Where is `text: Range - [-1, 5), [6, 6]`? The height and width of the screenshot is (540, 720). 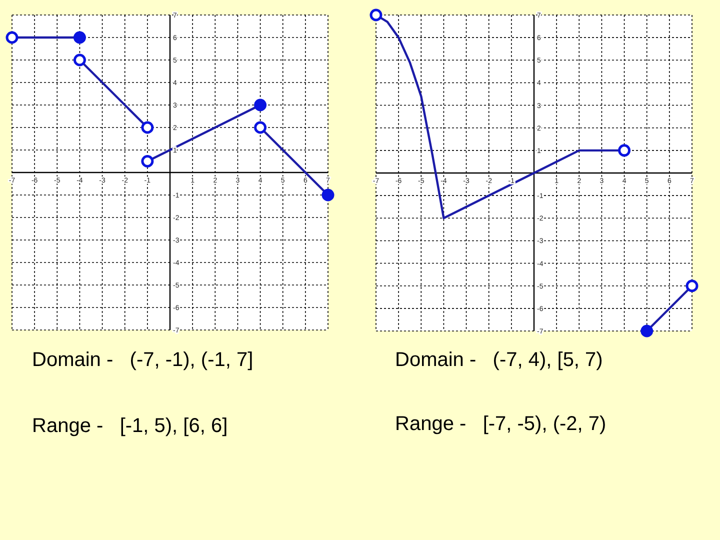
text: Range - [-1, 5), [6, 6] is located at coordinates (130, 426).